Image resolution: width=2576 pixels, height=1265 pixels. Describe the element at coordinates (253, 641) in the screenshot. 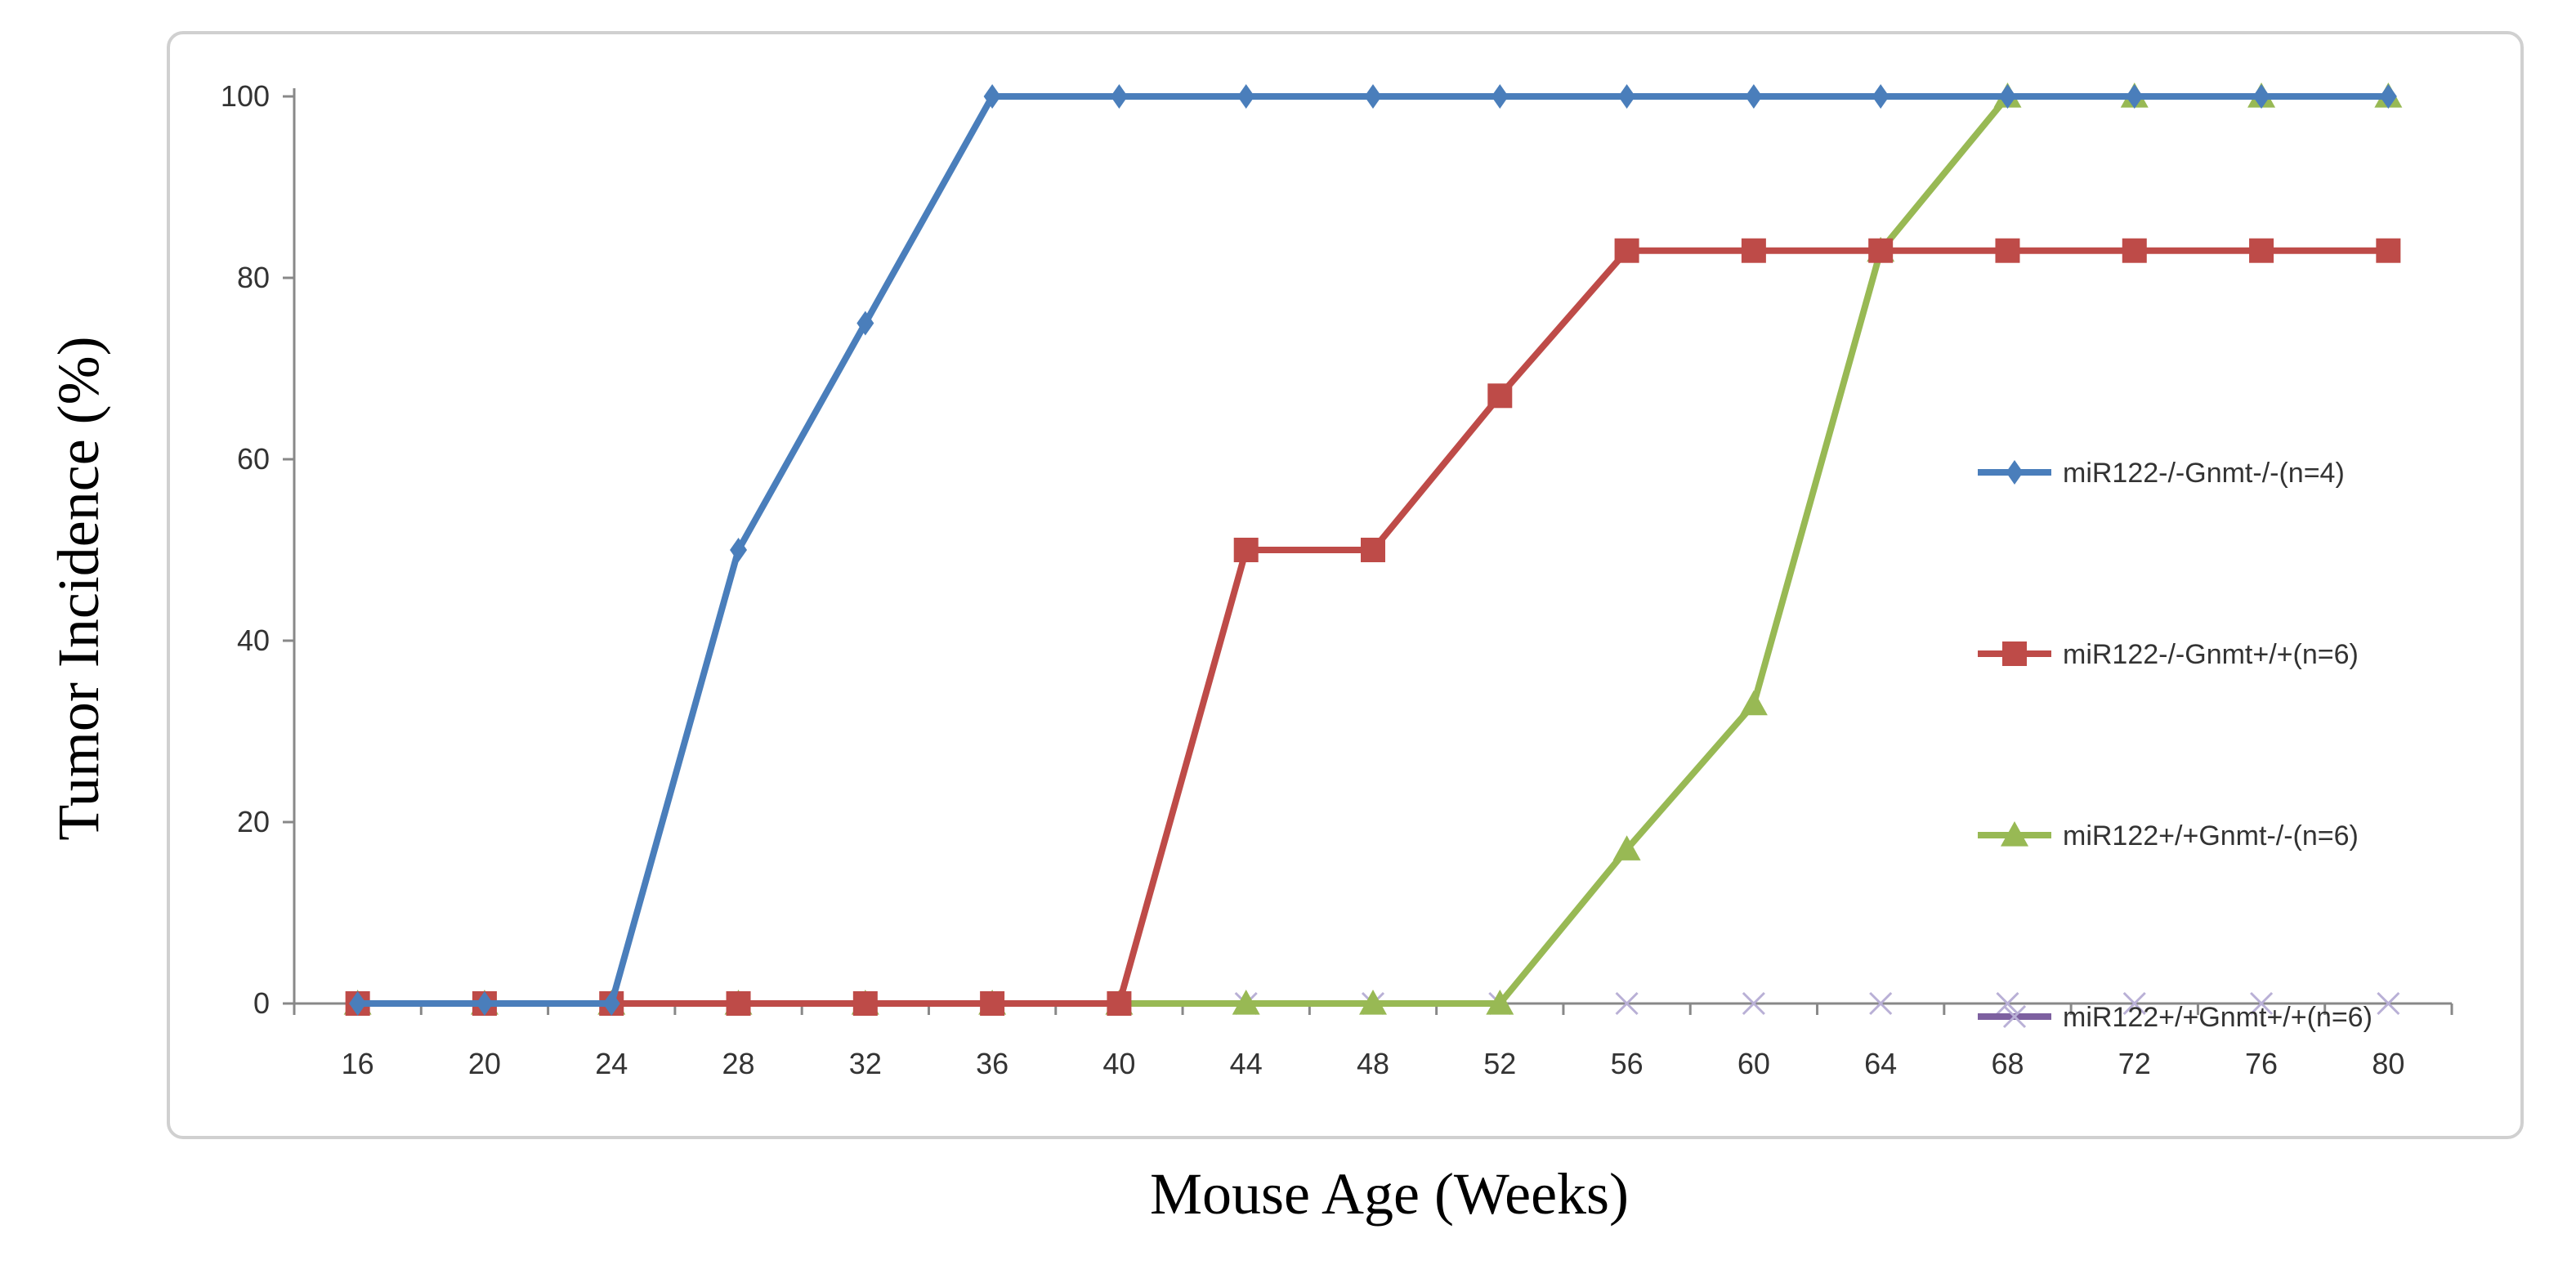

I see `y-tick-label: 40` at that location.